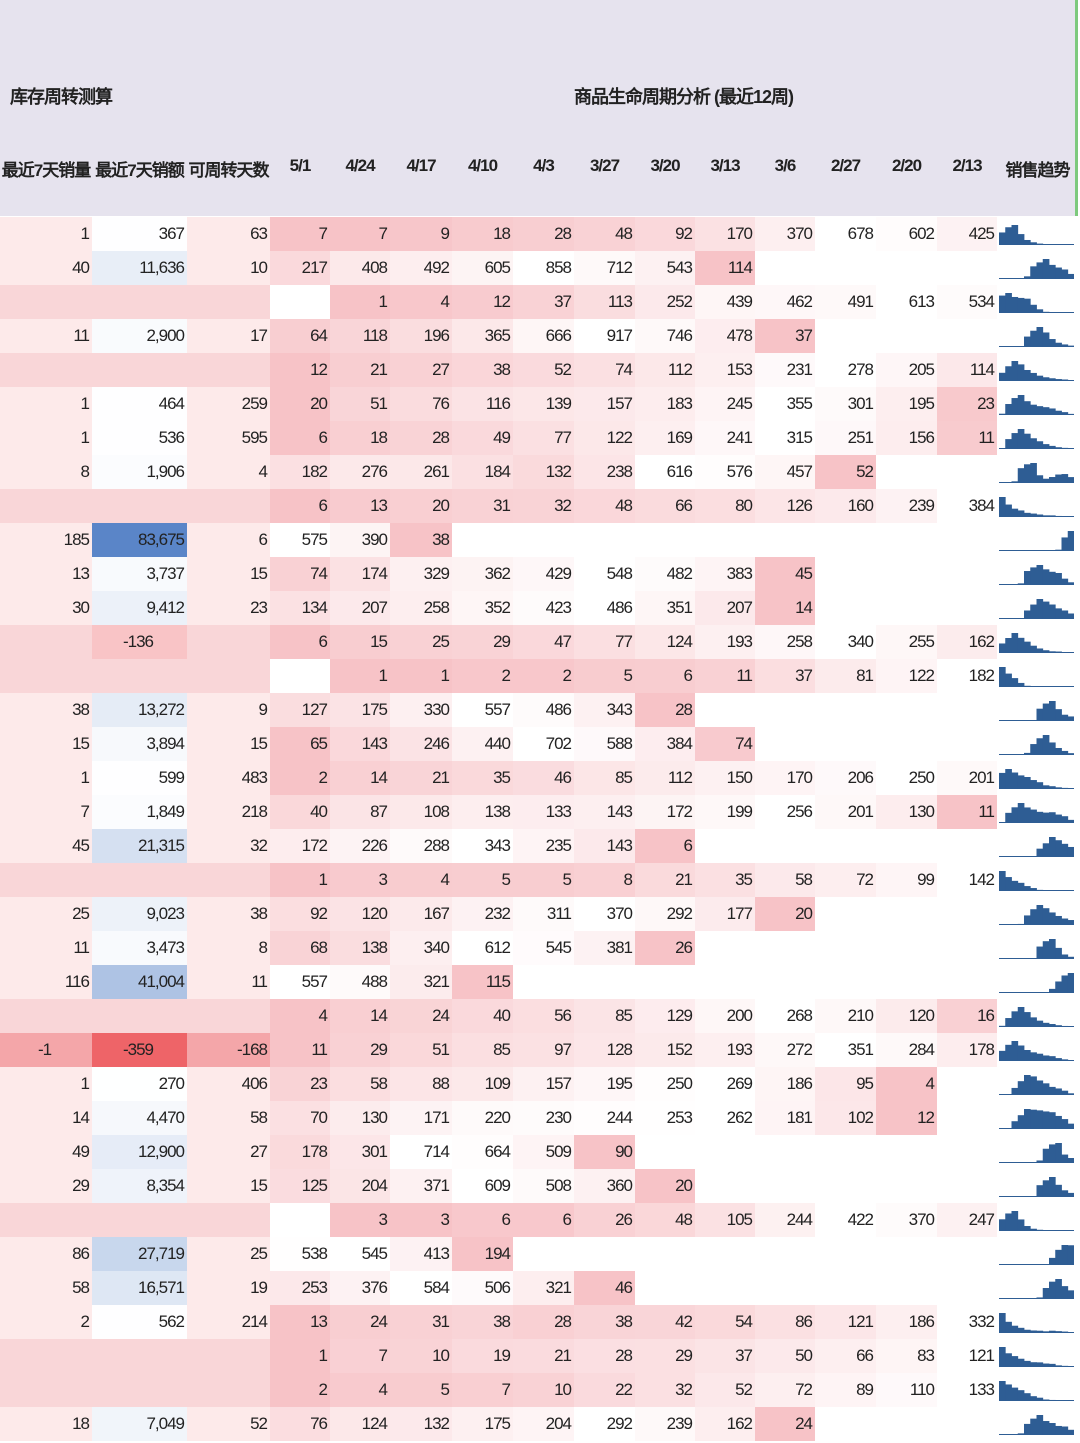 The height and width of the screenshot is (1443, 1080). What do you see at coordinates (360, 846) in the screenshot?
I see `cell: 226` at bounding box center [360, 846].